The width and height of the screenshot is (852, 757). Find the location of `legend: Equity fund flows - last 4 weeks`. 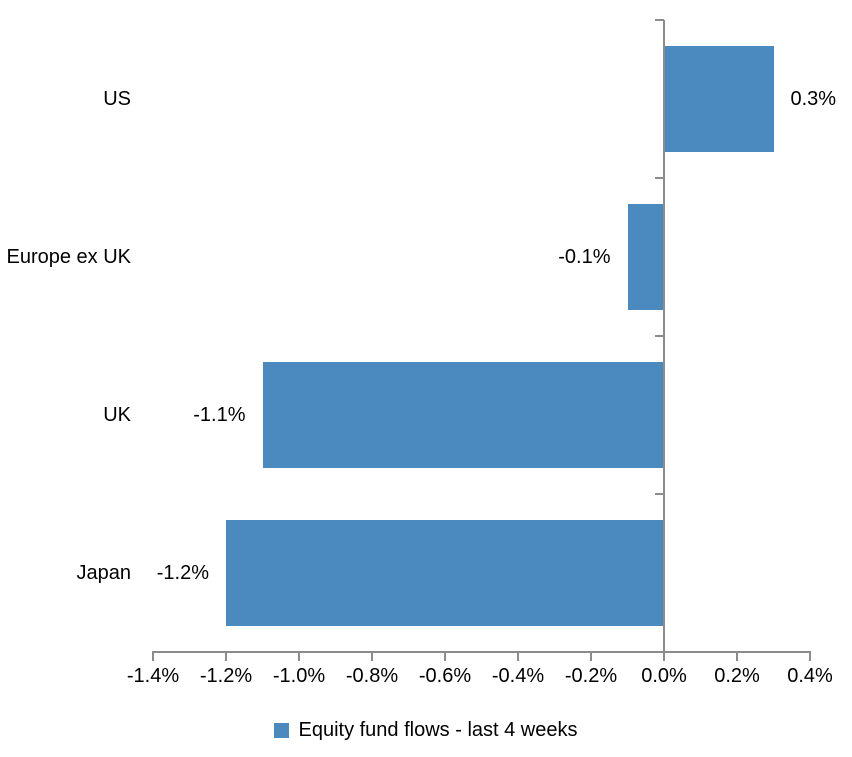

legend: Equity fund flows - last 4 weeks is located at coordinates (426, 730).